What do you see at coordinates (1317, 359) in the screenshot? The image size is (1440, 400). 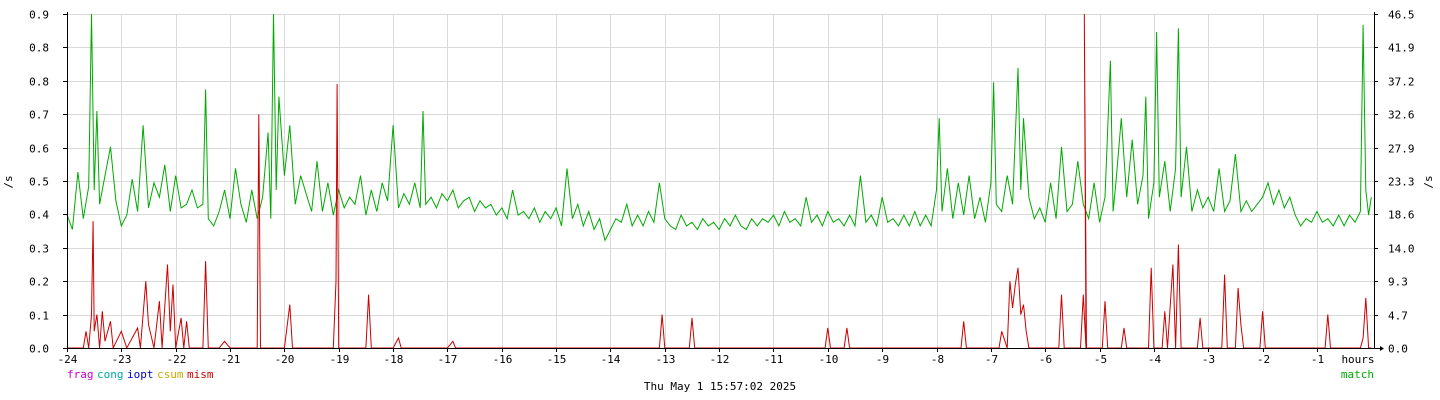 I see `x-tick-label: -1` at bounding box center [1317, 359].